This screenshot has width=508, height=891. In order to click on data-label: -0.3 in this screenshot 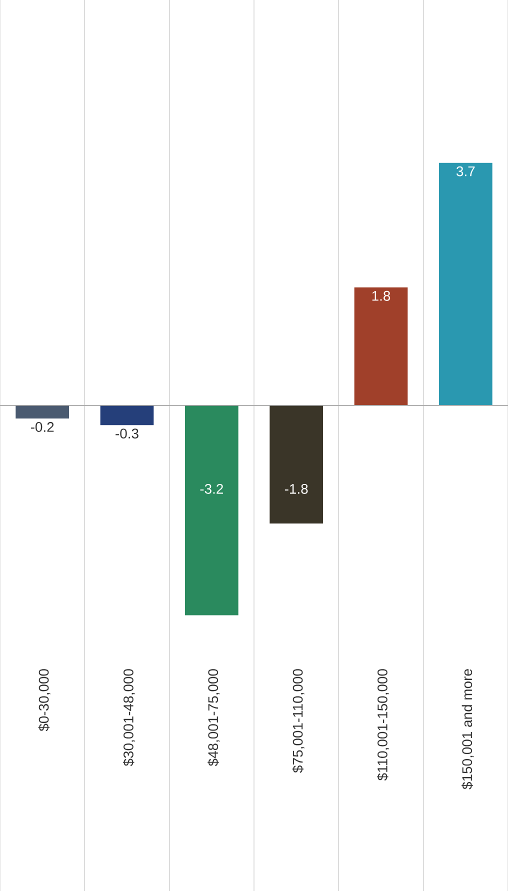, I will do `click(127, 433)`.